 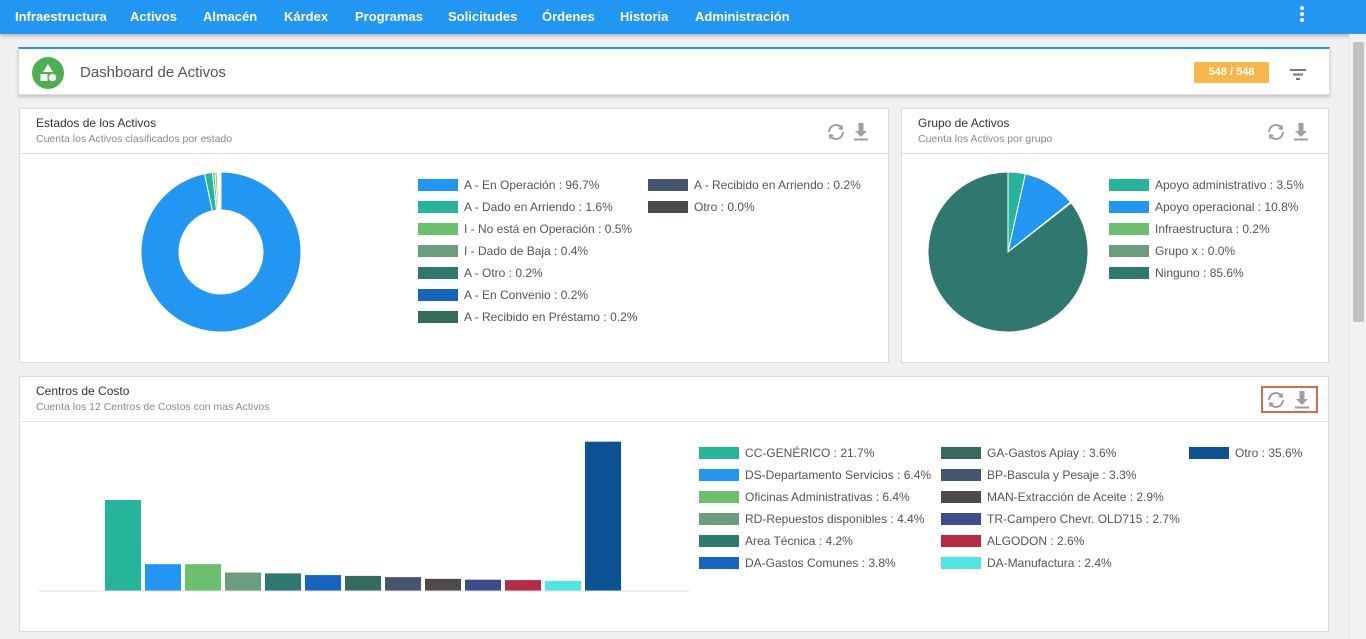 What do you see at coordinates (83, 391) in the screenshot?
I see `card-title: Centros de Costo` at bounding box center [83, 391].